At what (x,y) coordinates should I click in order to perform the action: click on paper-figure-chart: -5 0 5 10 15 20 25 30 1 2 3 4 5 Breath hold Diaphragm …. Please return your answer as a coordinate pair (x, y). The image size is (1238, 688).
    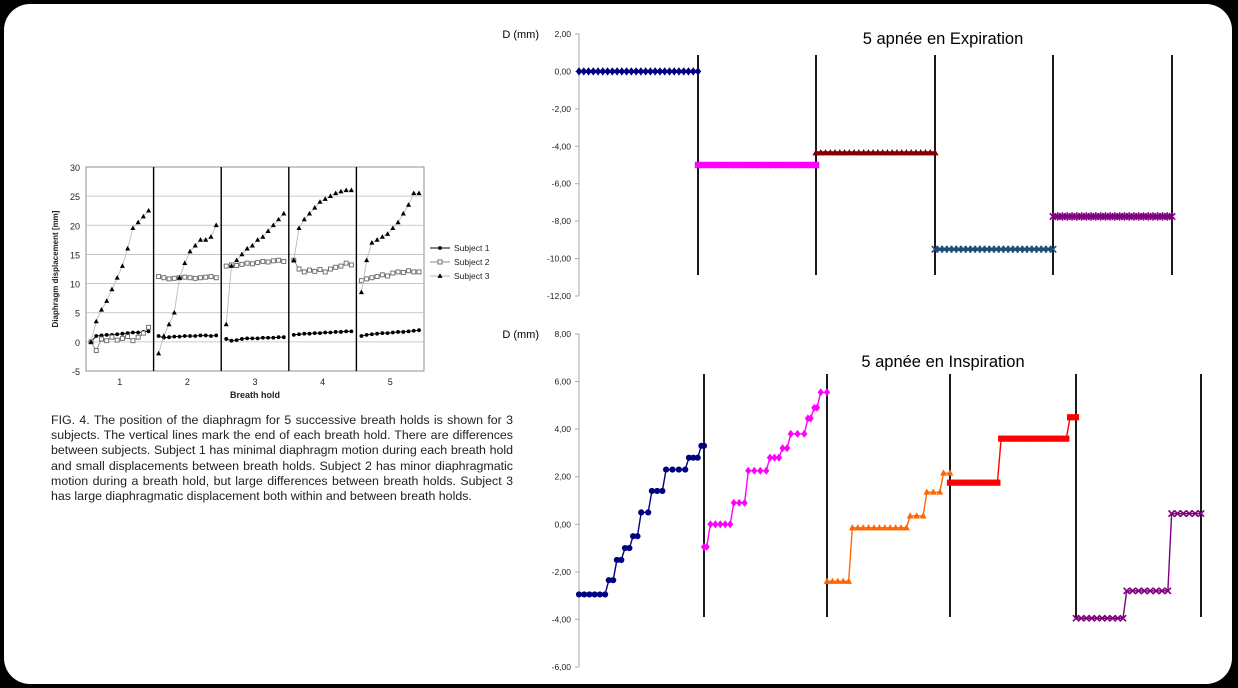
    Looking at the image, I should click on (270, 281).